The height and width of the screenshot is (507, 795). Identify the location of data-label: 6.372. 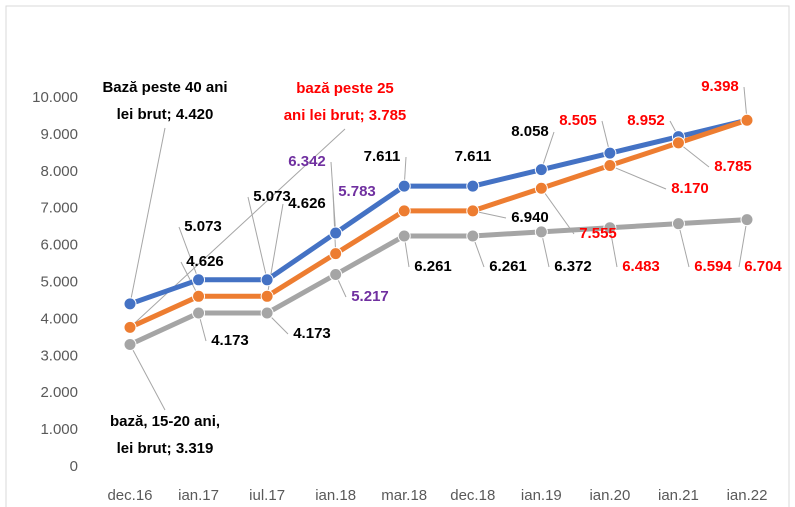
(573, 266).